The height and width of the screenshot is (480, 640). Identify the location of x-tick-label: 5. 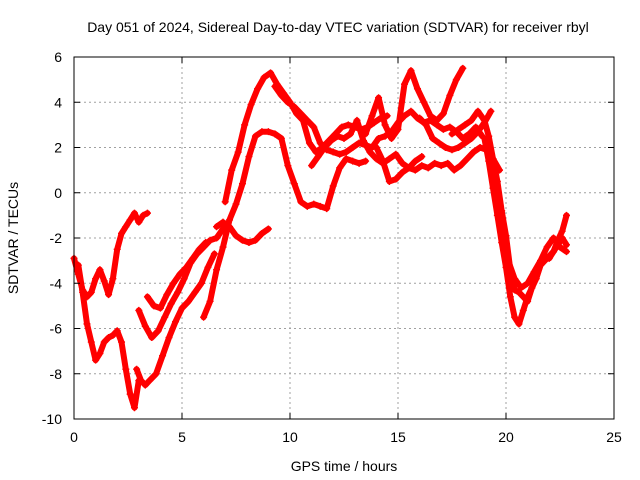
(182, 437).